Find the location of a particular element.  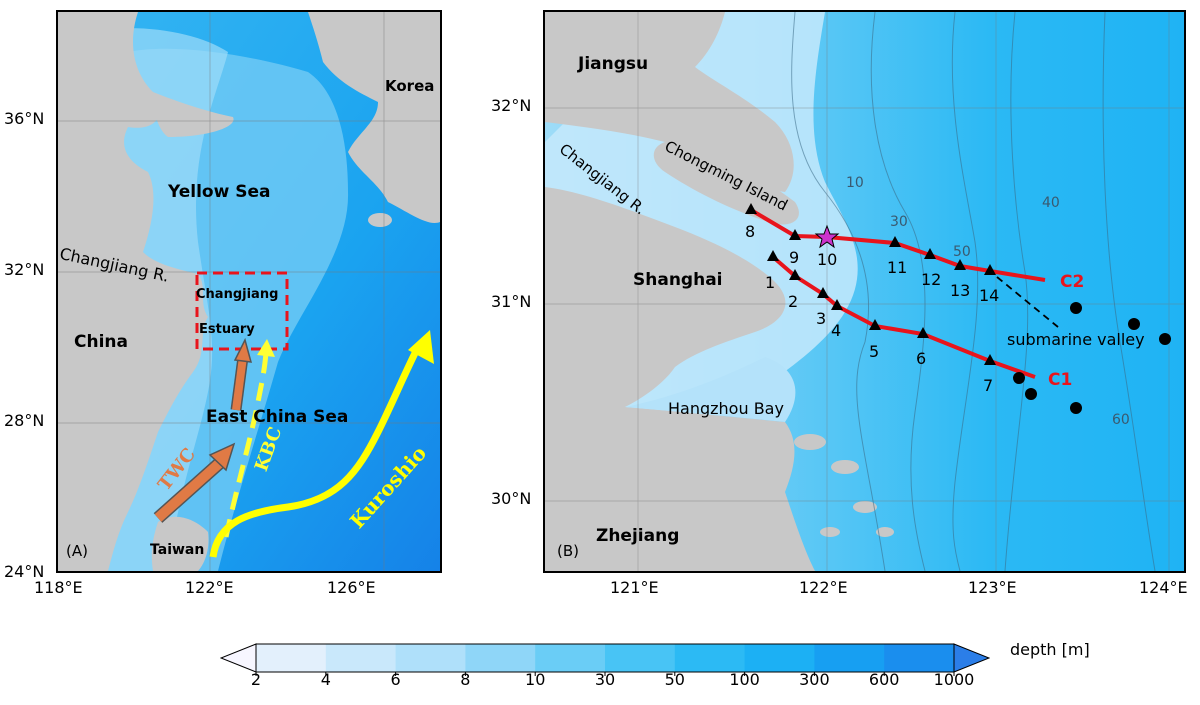

contour-label: 10 is located at coordinates (855, 183).